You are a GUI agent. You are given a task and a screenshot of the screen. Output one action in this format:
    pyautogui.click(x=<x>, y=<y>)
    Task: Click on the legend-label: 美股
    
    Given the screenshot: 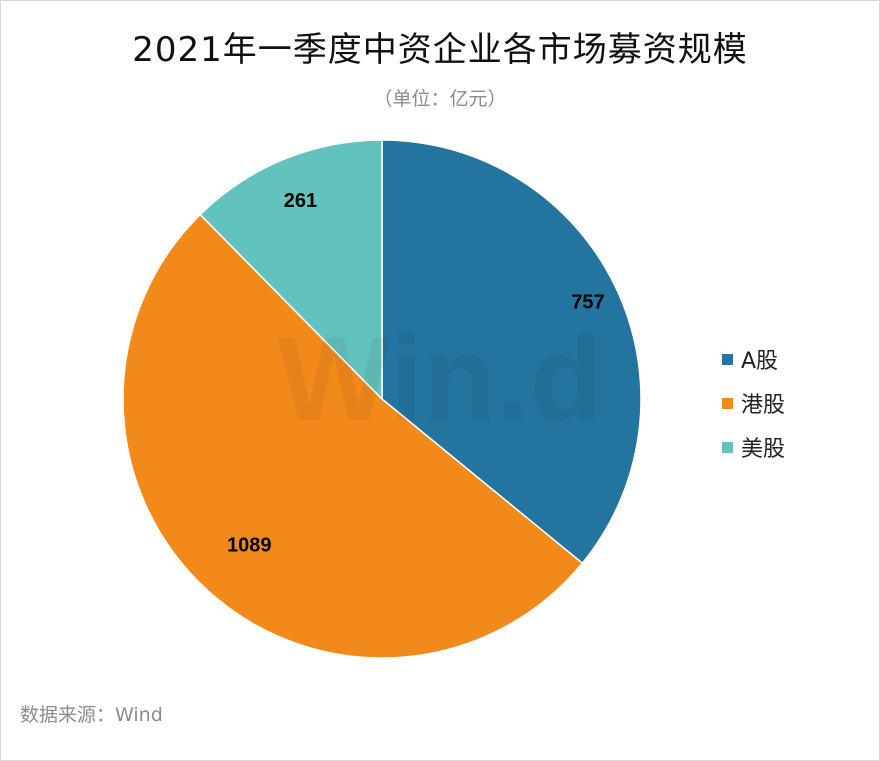 What is the action you would take?
    pyautogui.click(x=763, y=449)
    